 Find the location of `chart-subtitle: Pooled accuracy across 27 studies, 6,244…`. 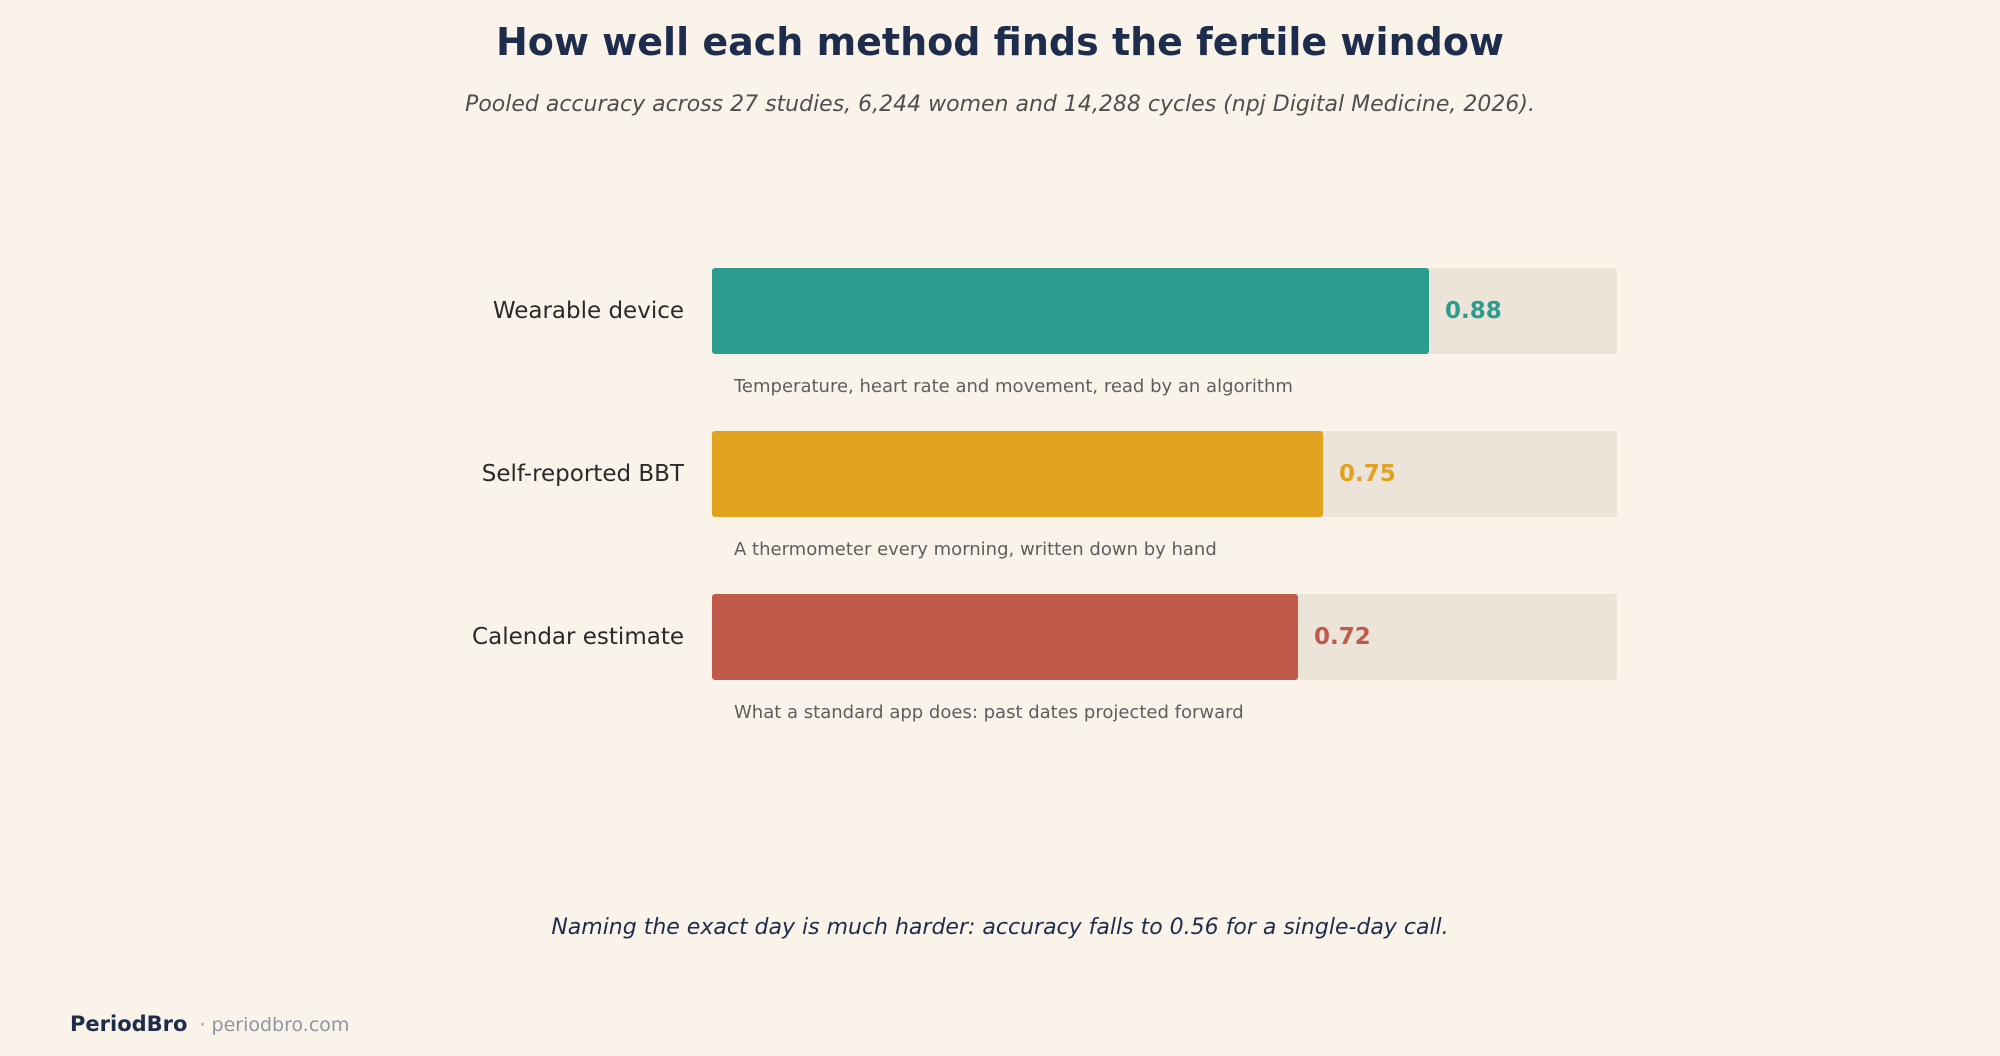

chart-subtitle: Pooled accuracy across 27 studies, 6,244… is located at coordinates (1000, 104).